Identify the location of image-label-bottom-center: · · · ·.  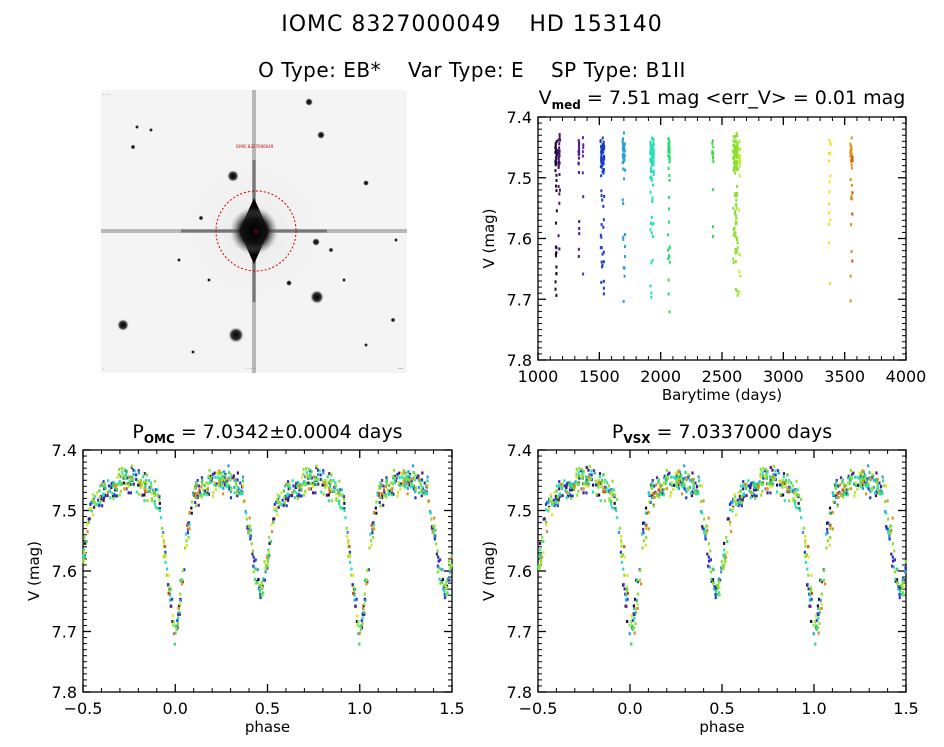
(250, 368).